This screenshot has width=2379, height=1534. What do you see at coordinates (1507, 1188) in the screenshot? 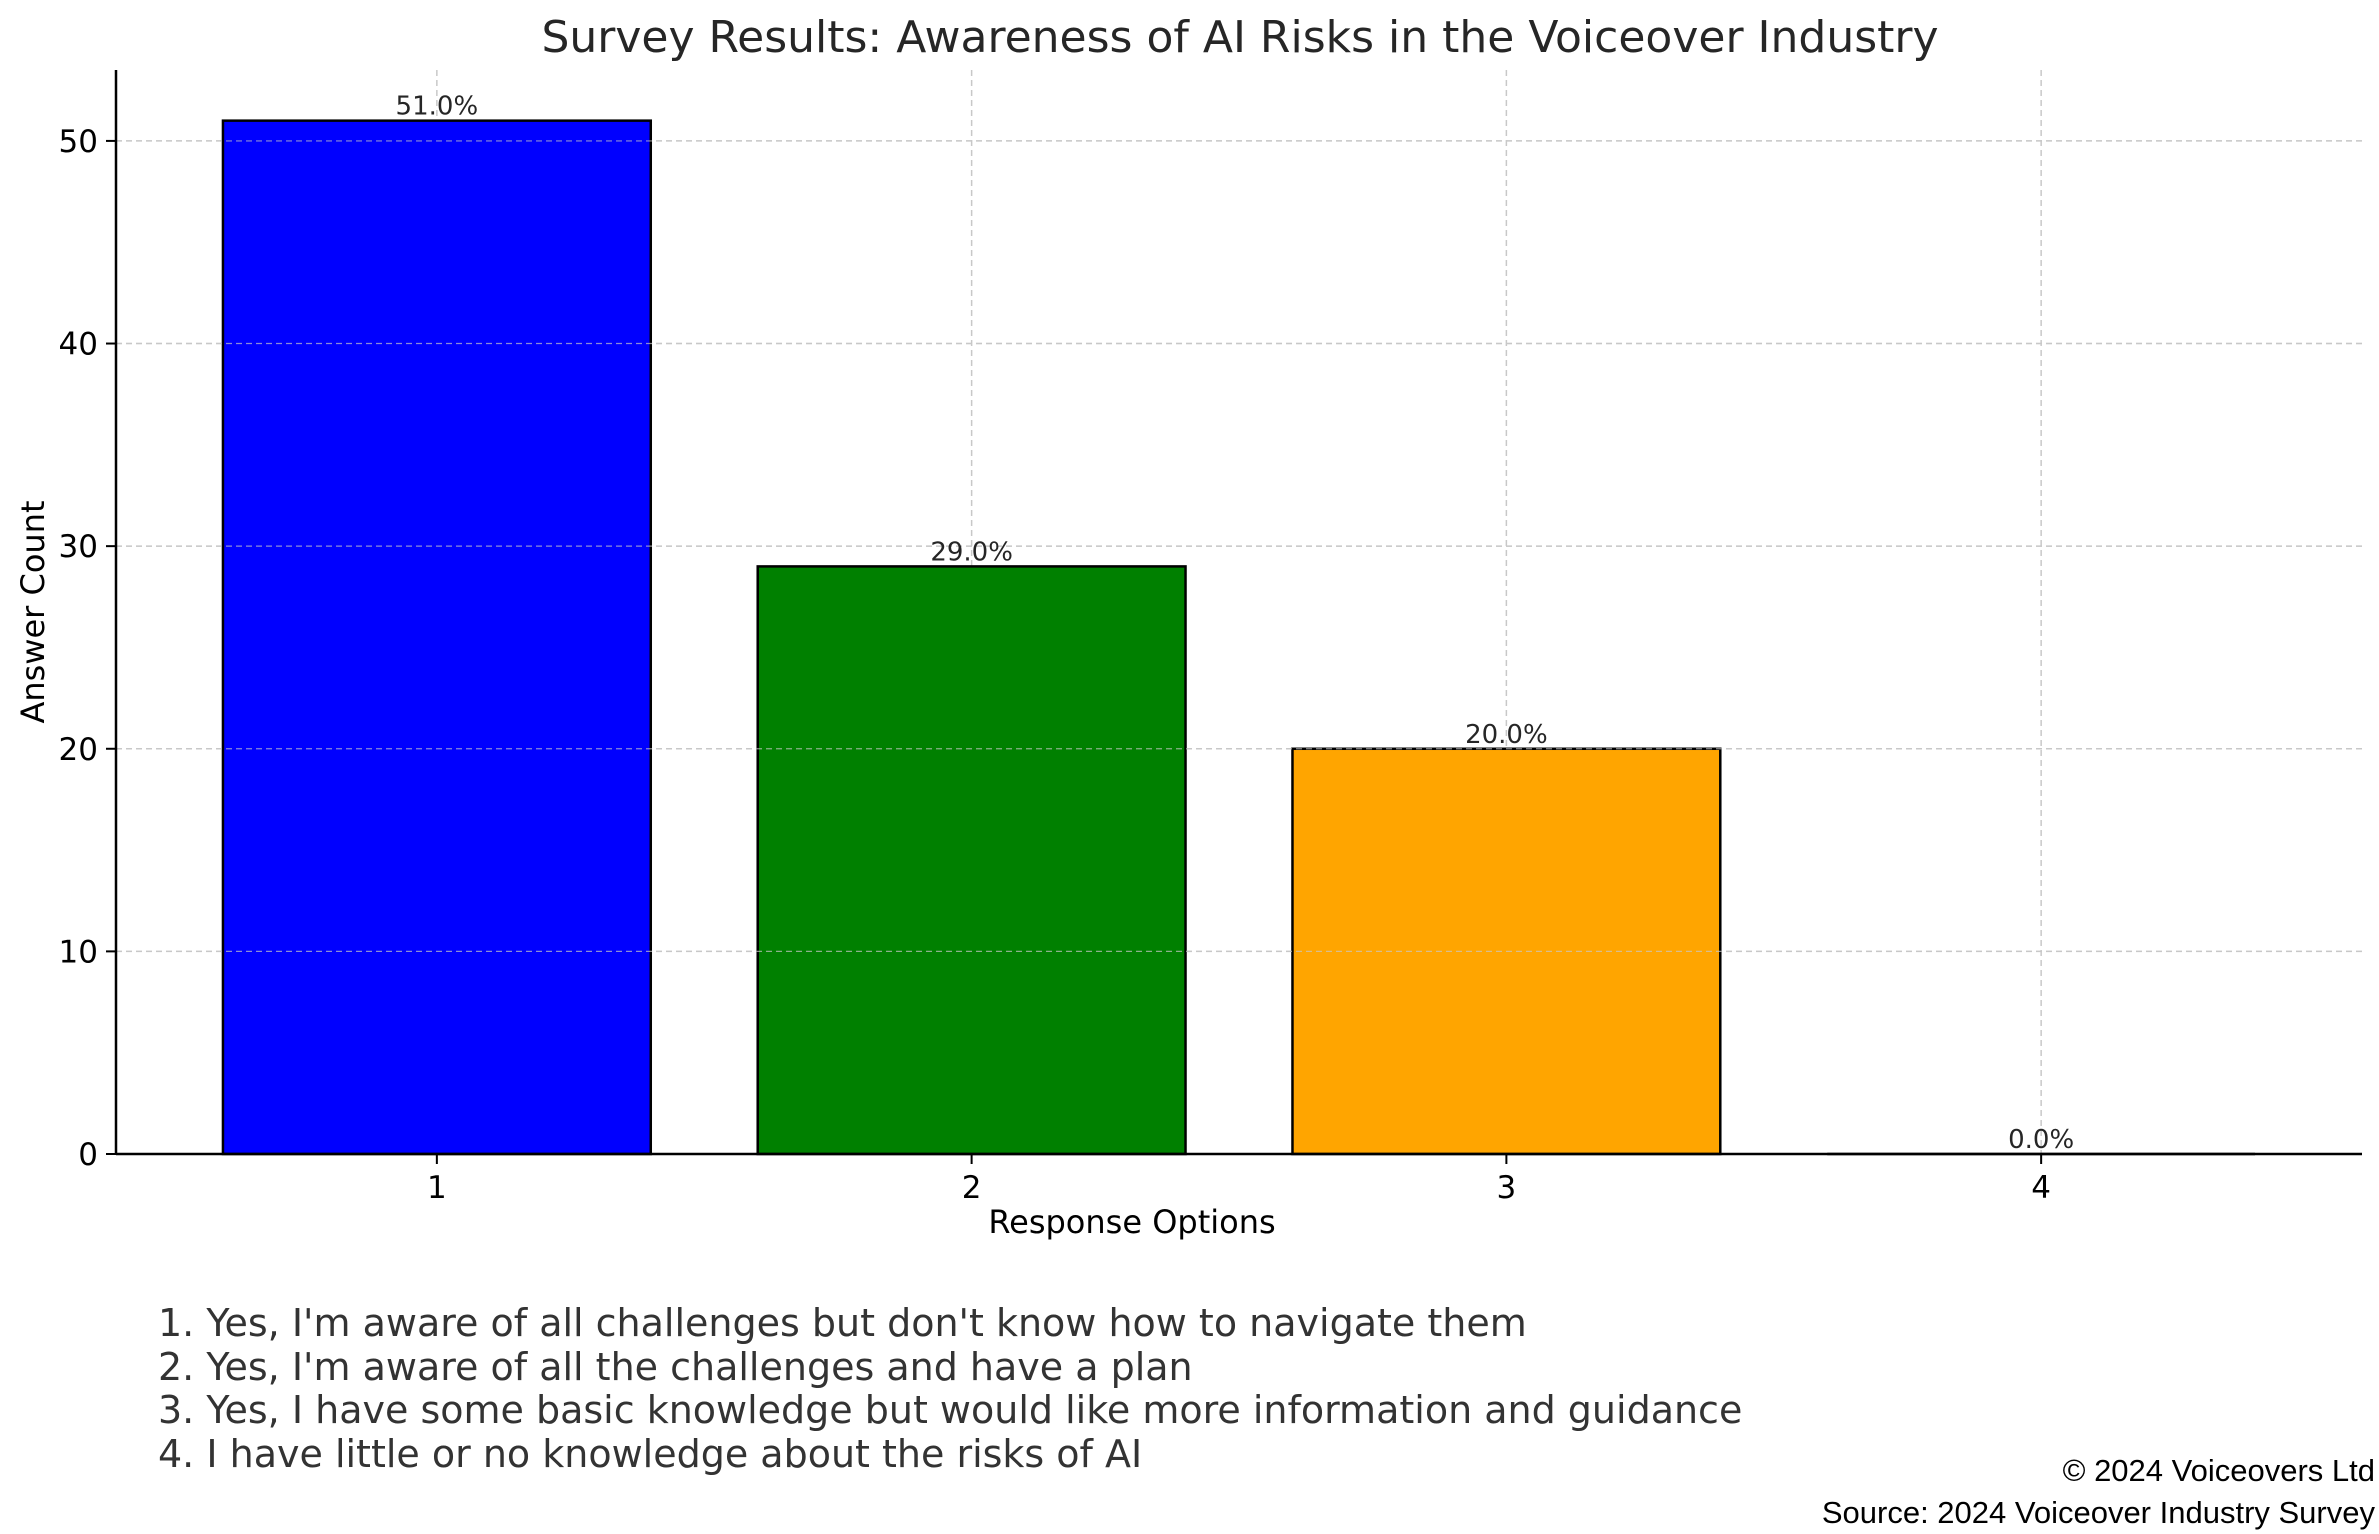
I see `x-tick-label: 3` at bounding box center [1507, 1188].